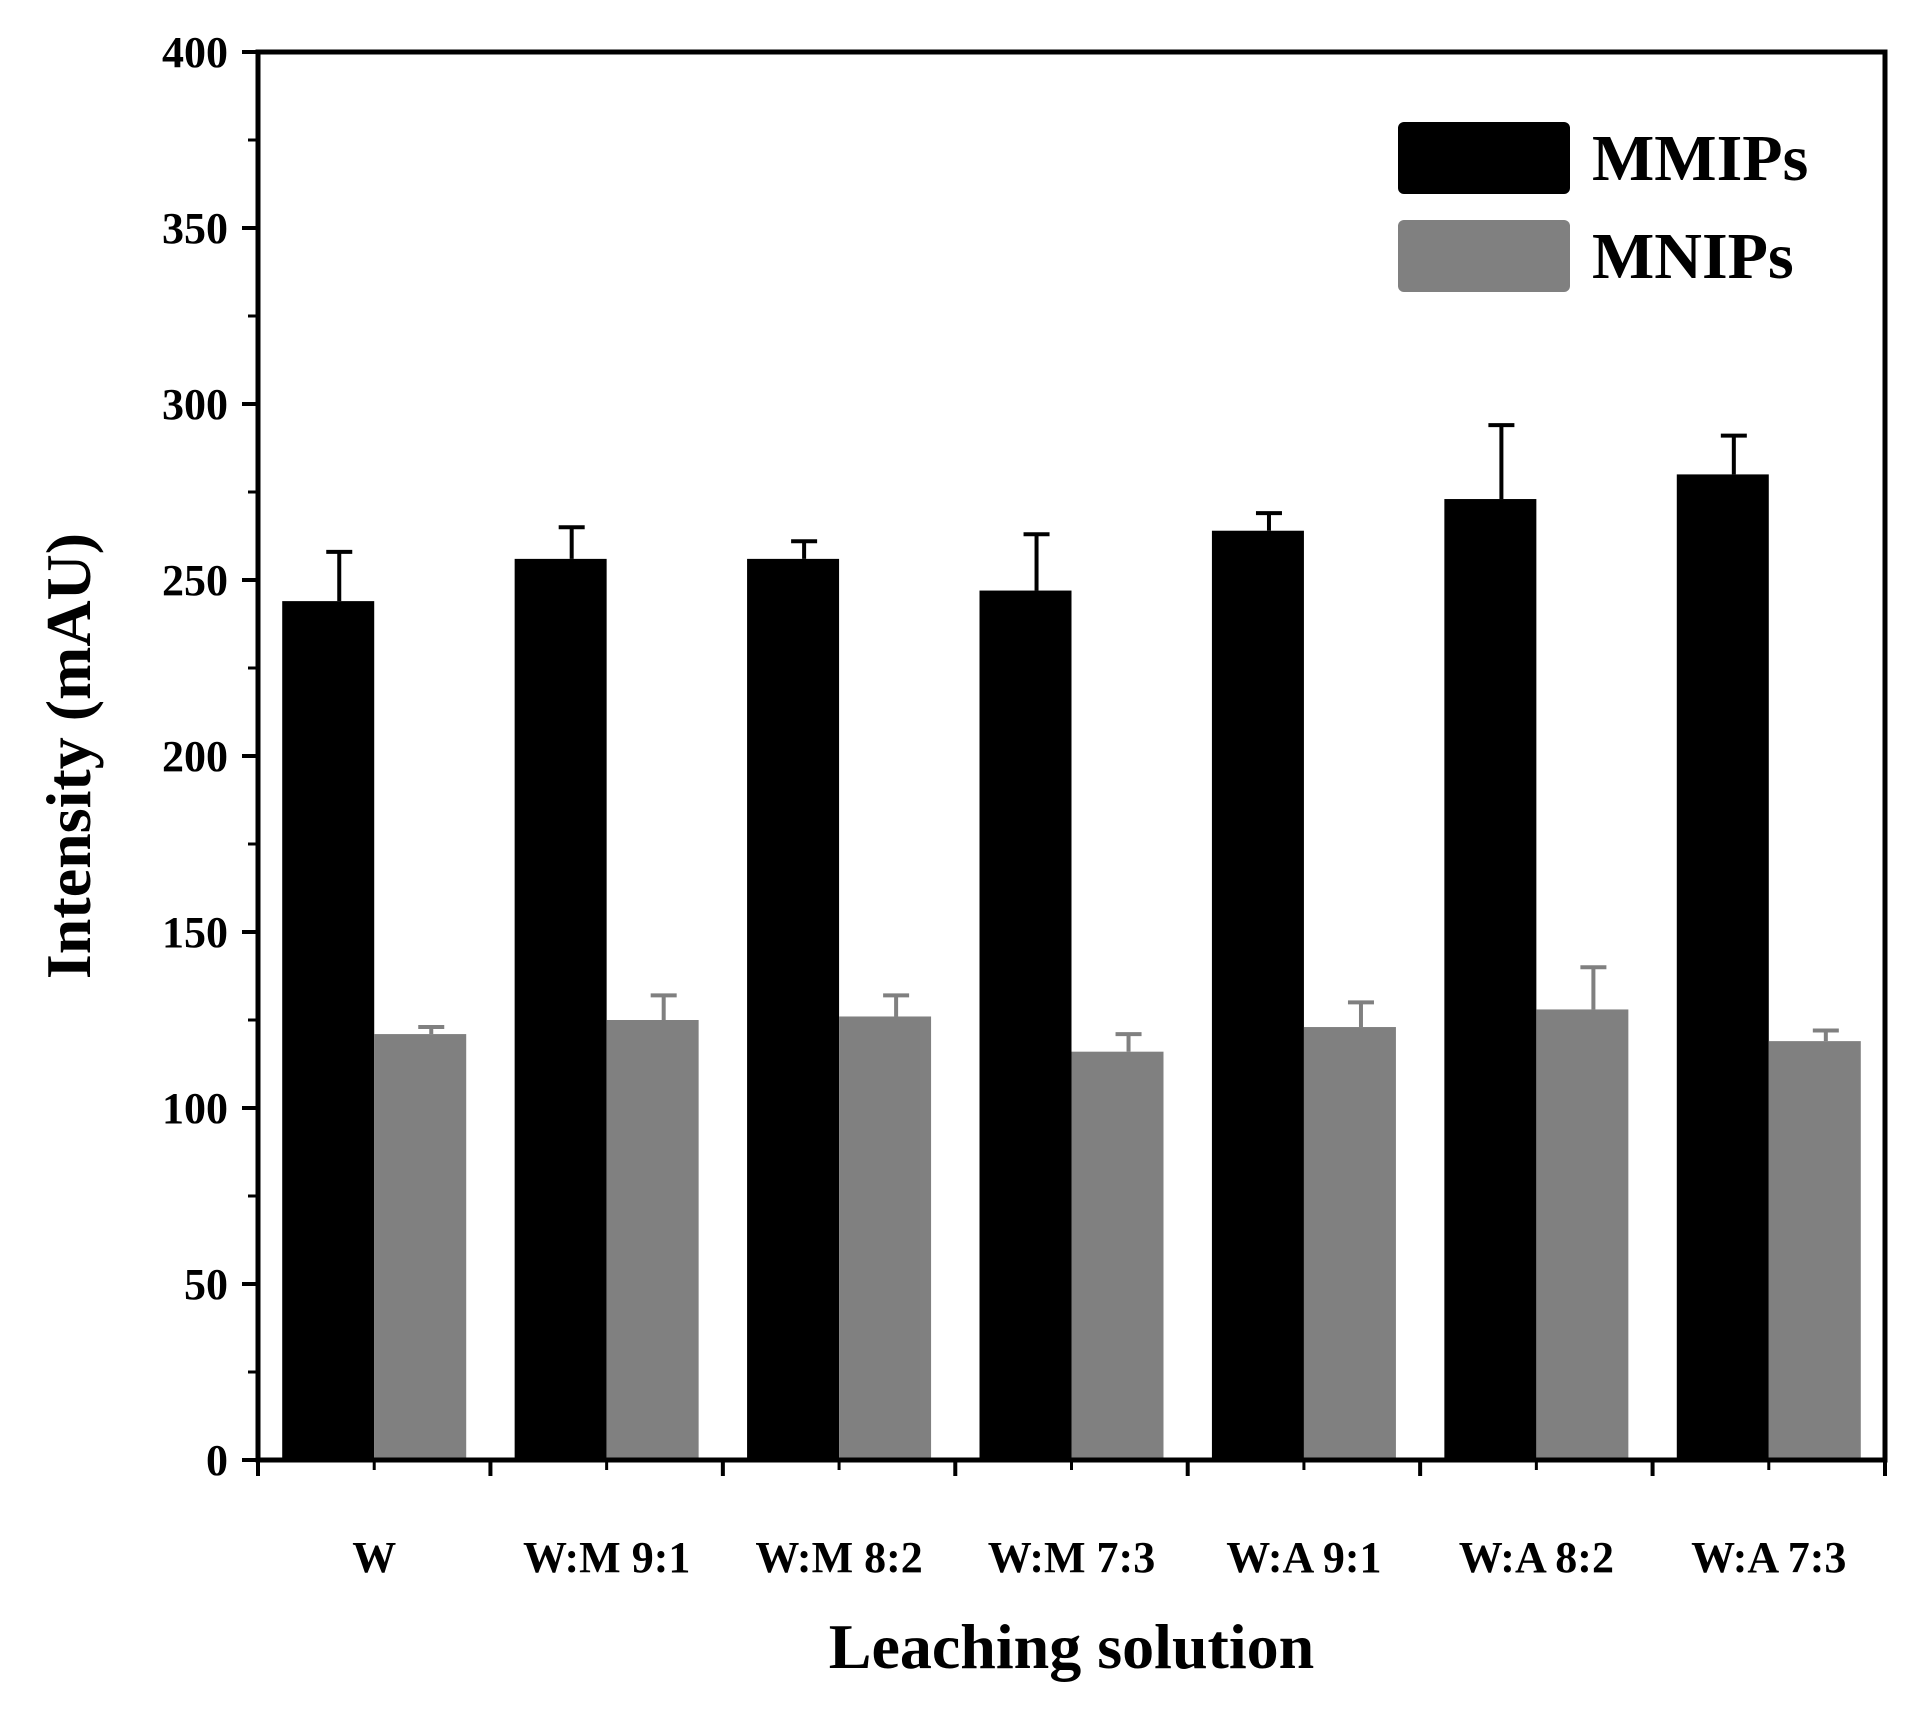 The image size is (1907, 1711). I want to click on legend-label-mmips: MMIPs, so click(1700, 158).